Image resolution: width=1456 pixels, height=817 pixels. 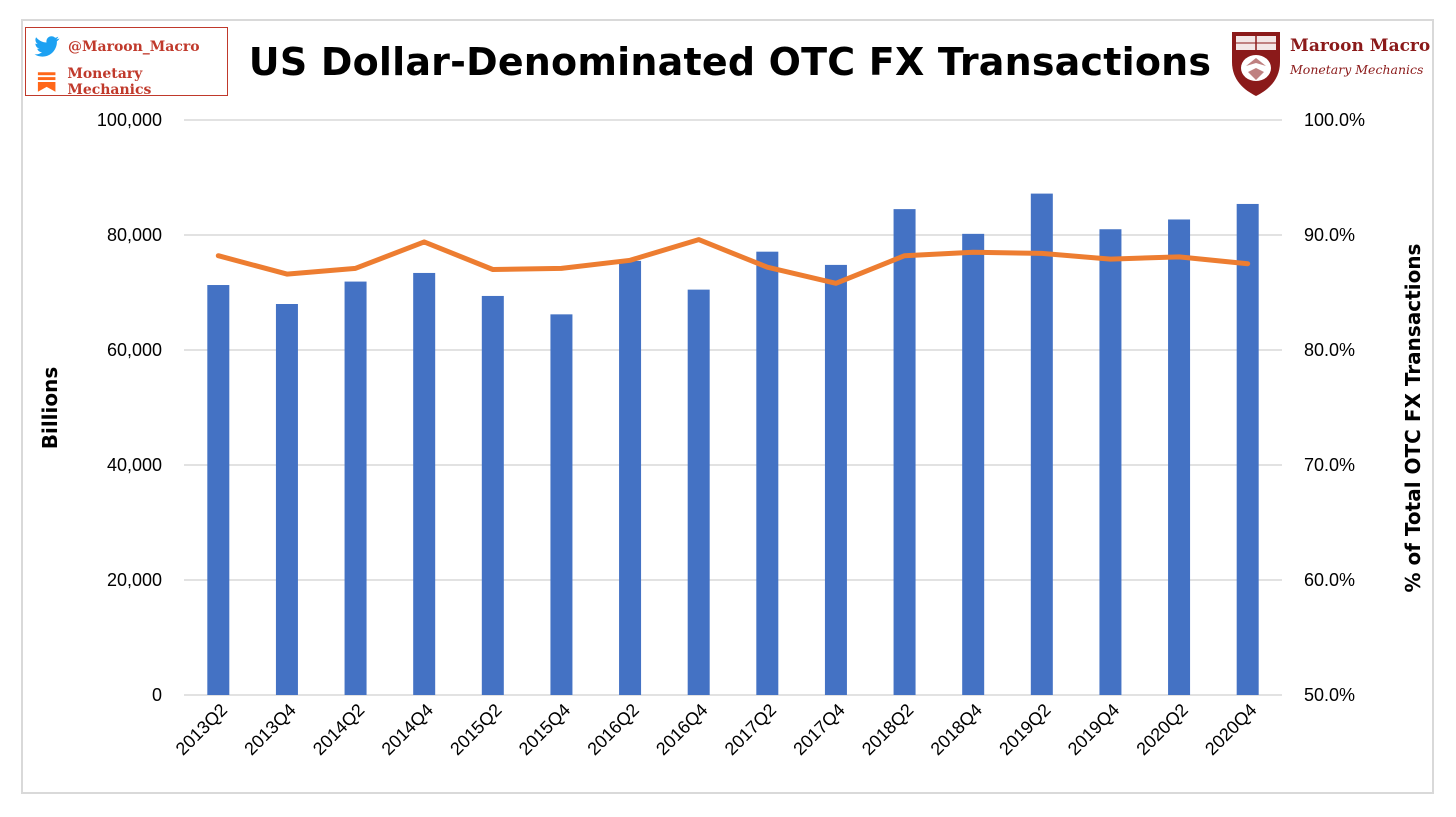 I want to click on twitter-handle: @Maroon_Macro, so click(x=134, y=47).